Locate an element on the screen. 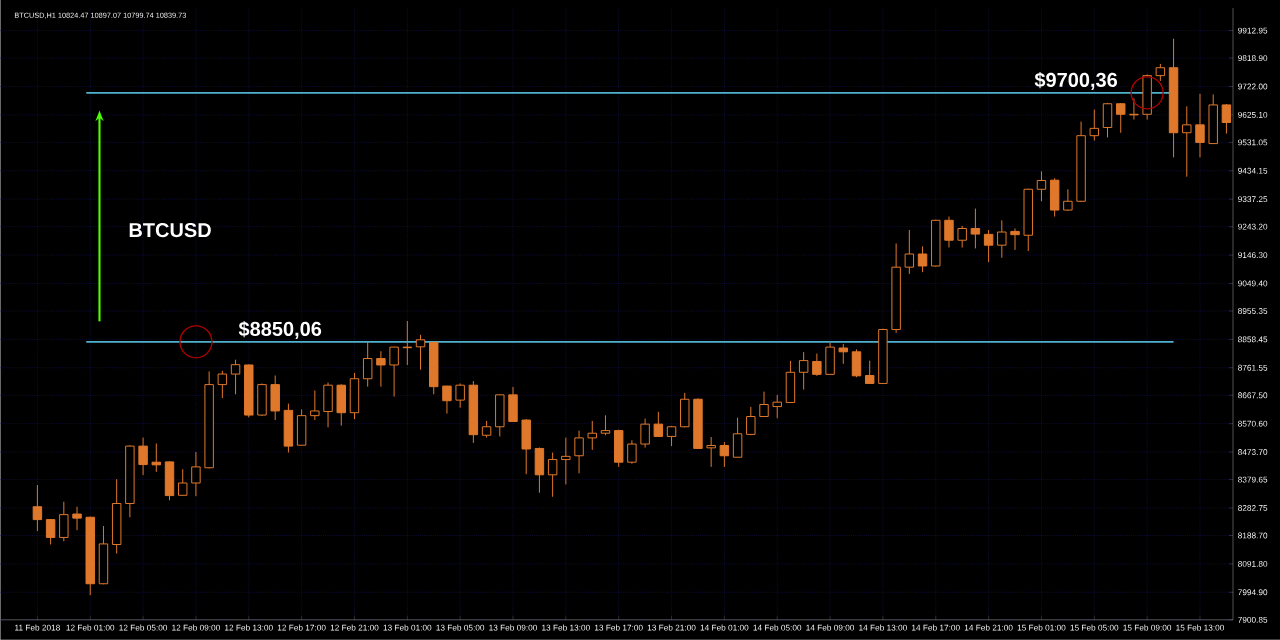 This screenshot has height=640, width=1280. y-tick-label: 9625.10 is located at coordinates (1253, 115).